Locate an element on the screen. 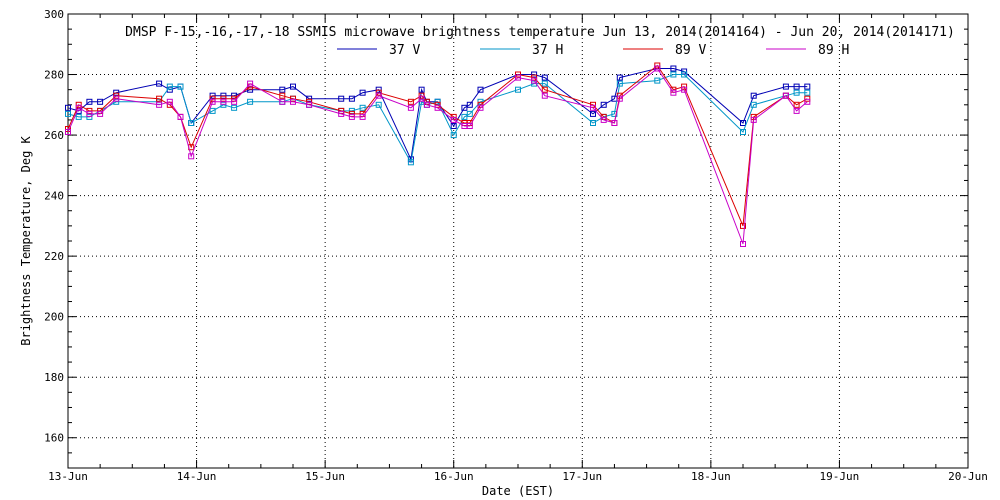  y-tick-label: 180 is located at coordinates (54, 377).